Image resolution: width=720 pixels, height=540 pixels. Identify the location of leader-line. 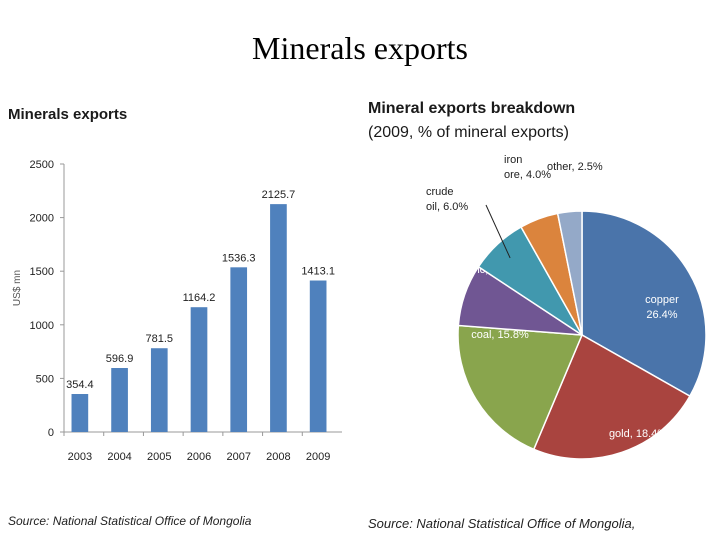
(498, 231).